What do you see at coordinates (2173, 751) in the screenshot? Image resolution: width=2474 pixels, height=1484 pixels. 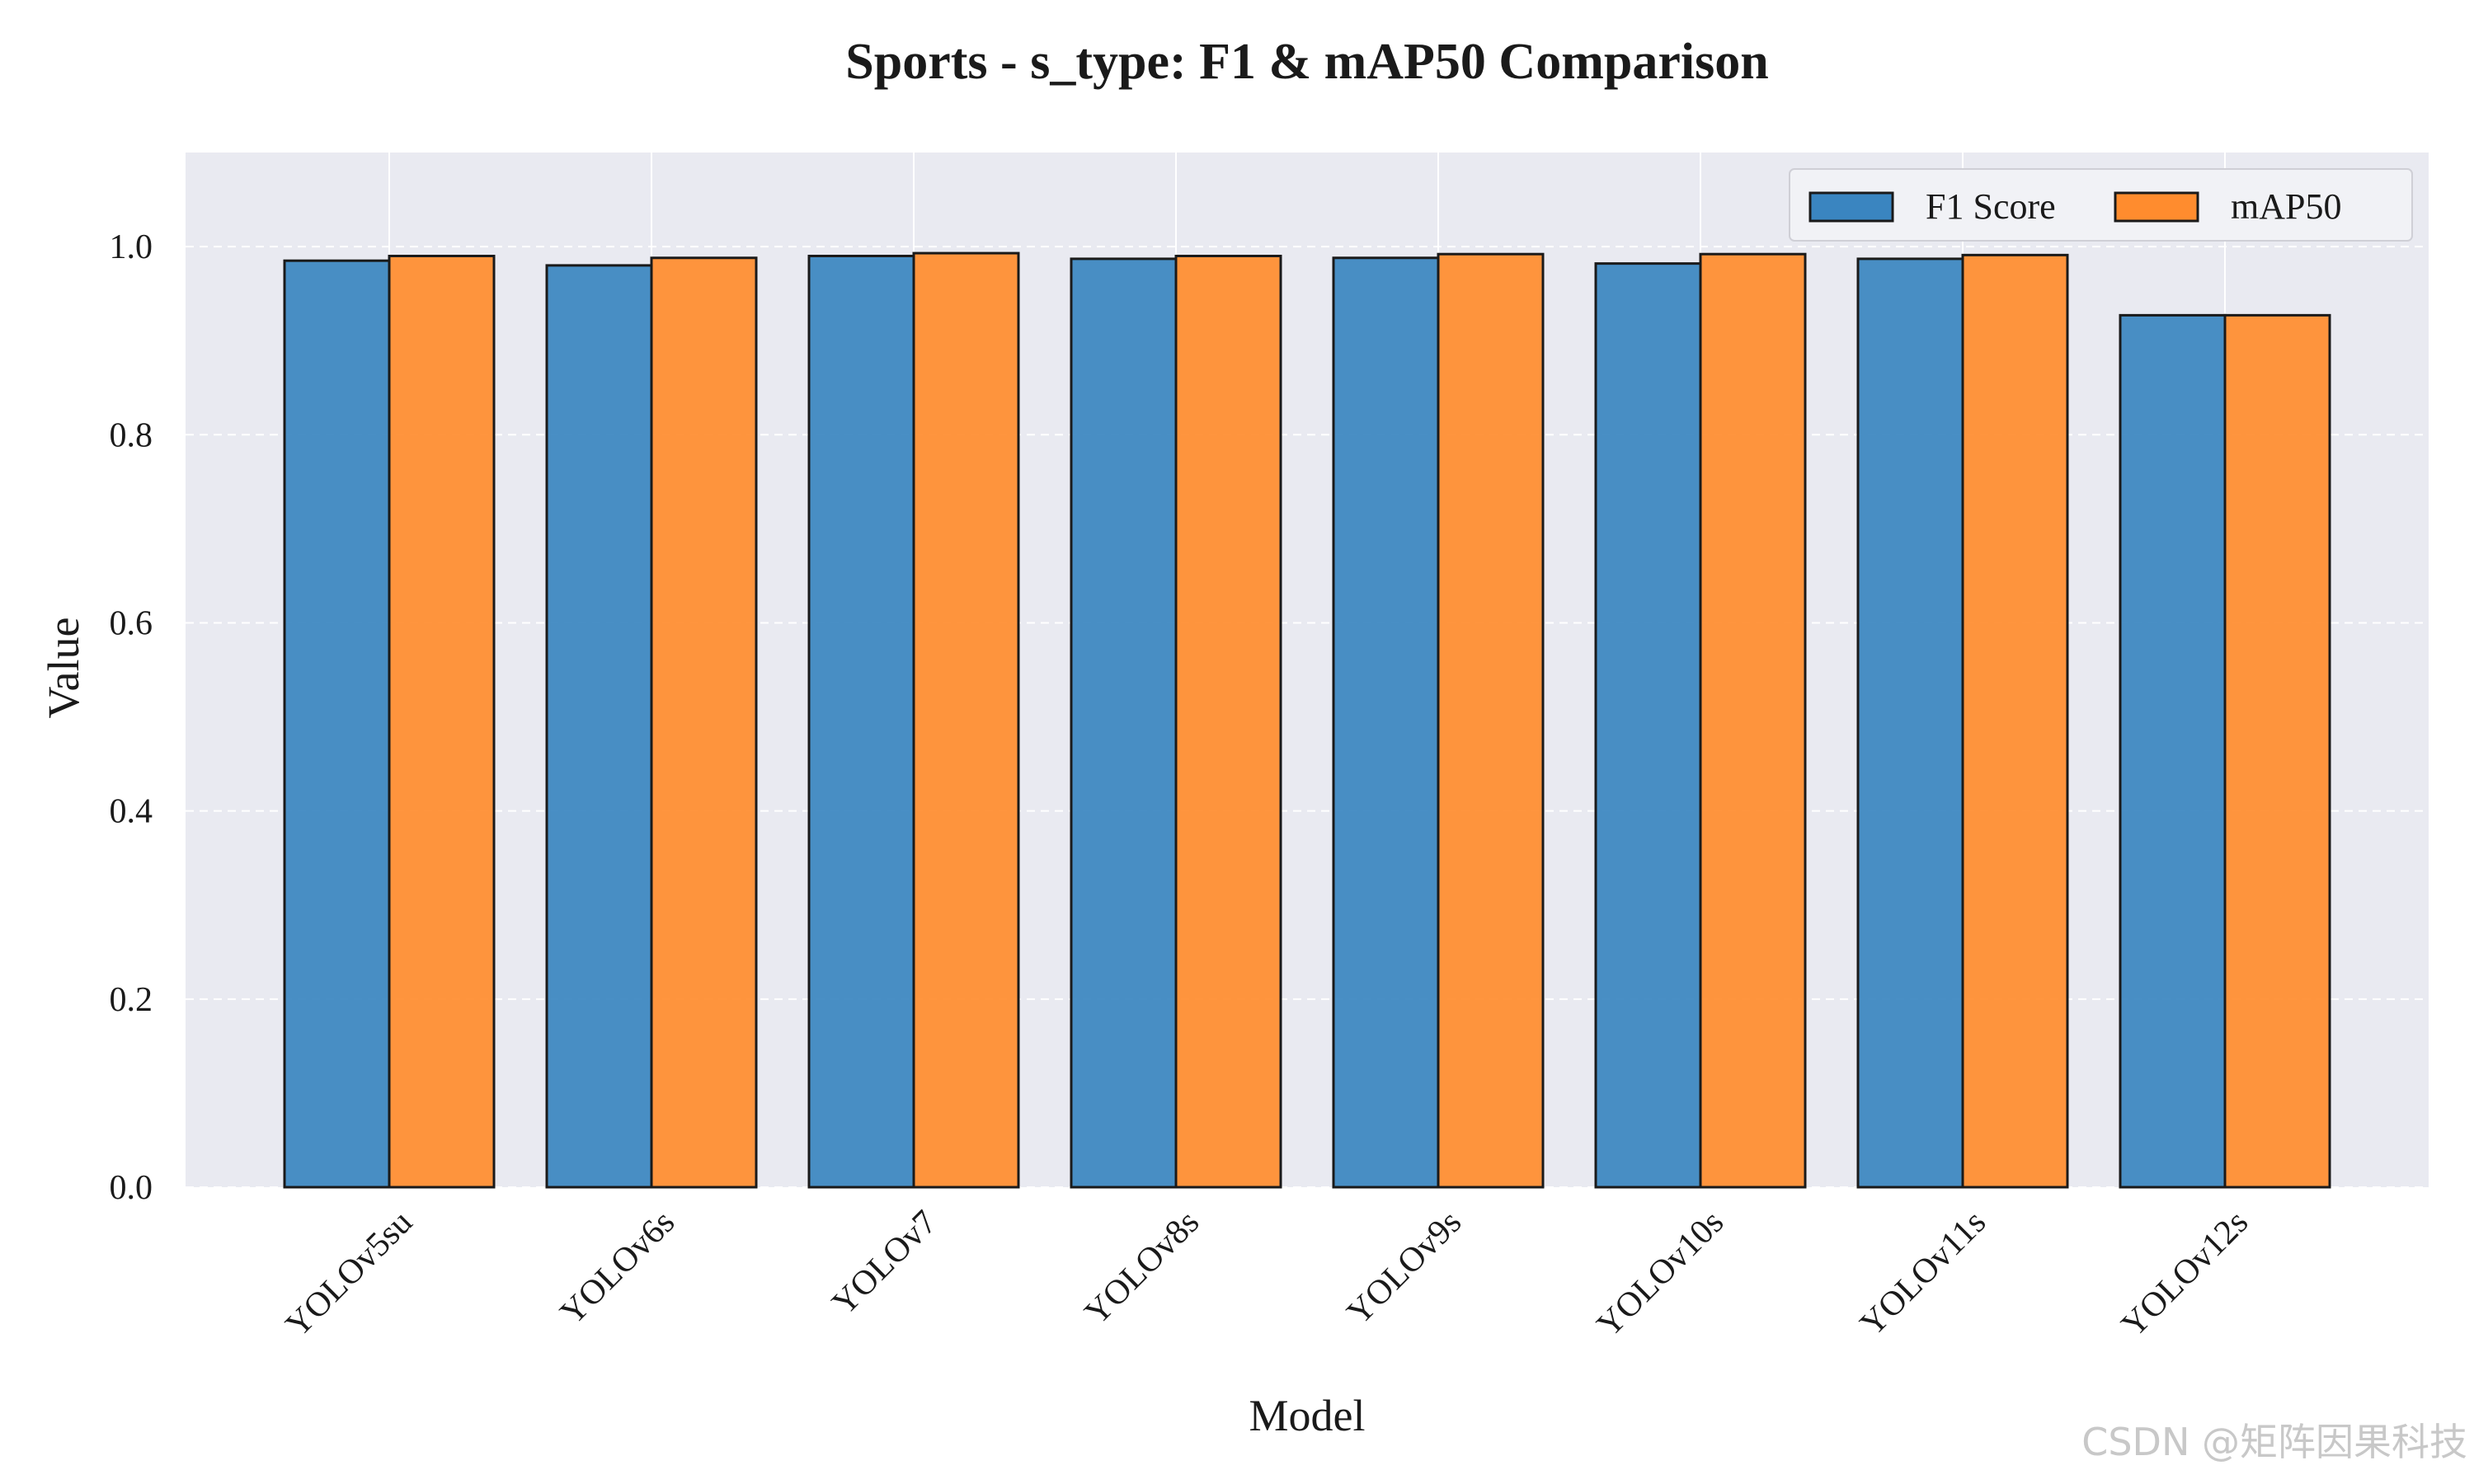 I see `bar-f1-score-yolov12s` at bounding box center [2173, 751].